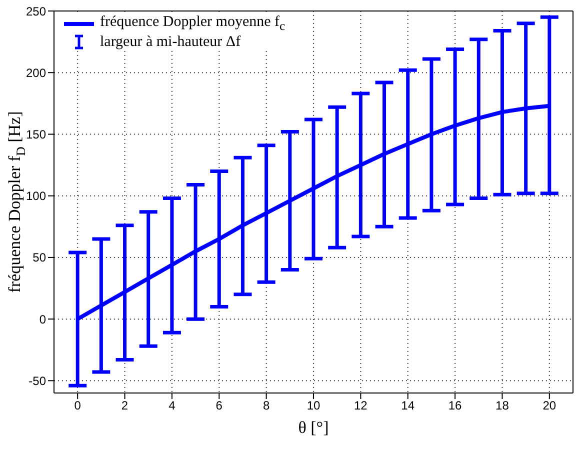  What do you see at coordinates (266, 405) in the screenshot?
I see `x-tick-label: 8` at bounding box center [266, 405].